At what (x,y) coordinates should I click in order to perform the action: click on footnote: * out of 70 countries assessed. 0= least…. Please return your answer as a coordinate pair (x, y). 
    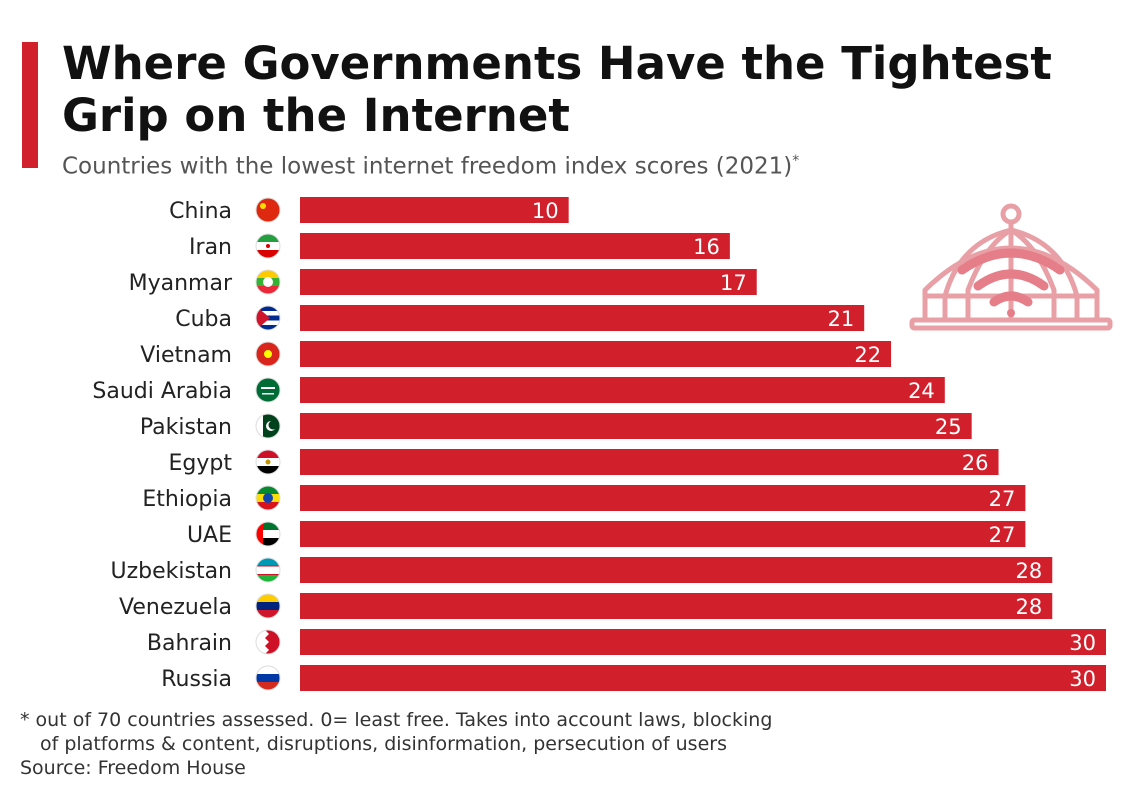
    Looking at the image, I should click on (570, 744).